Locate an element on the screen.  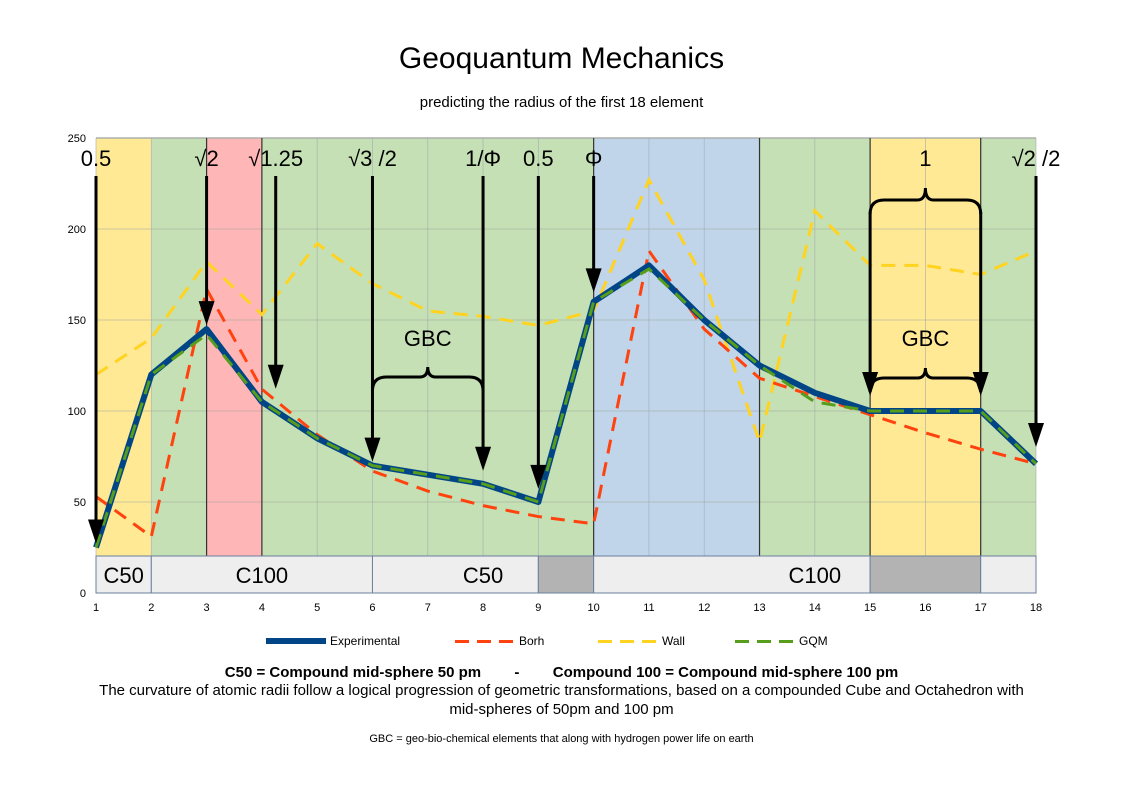
legend-label: Wall is located at coordinates (673, 641).